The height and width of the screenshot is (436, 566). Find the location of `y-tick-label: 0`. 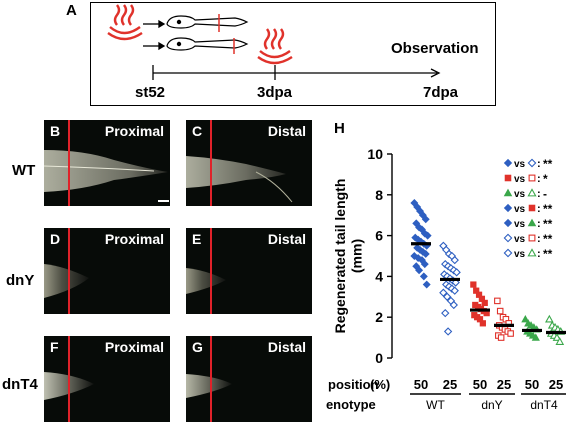

y-tick-label: 0 is located at coordinates (379, 358).